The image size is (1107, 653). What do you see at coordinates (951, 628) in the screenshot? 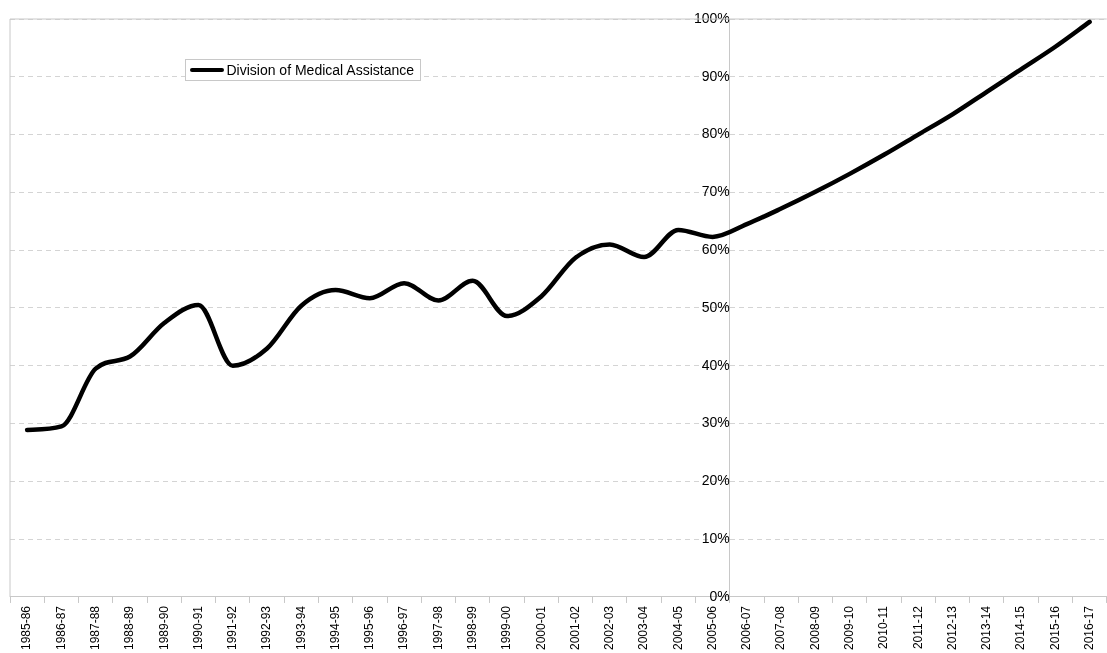
I see `x-tick-label: 2012-13` at bounding box center [951, 628].